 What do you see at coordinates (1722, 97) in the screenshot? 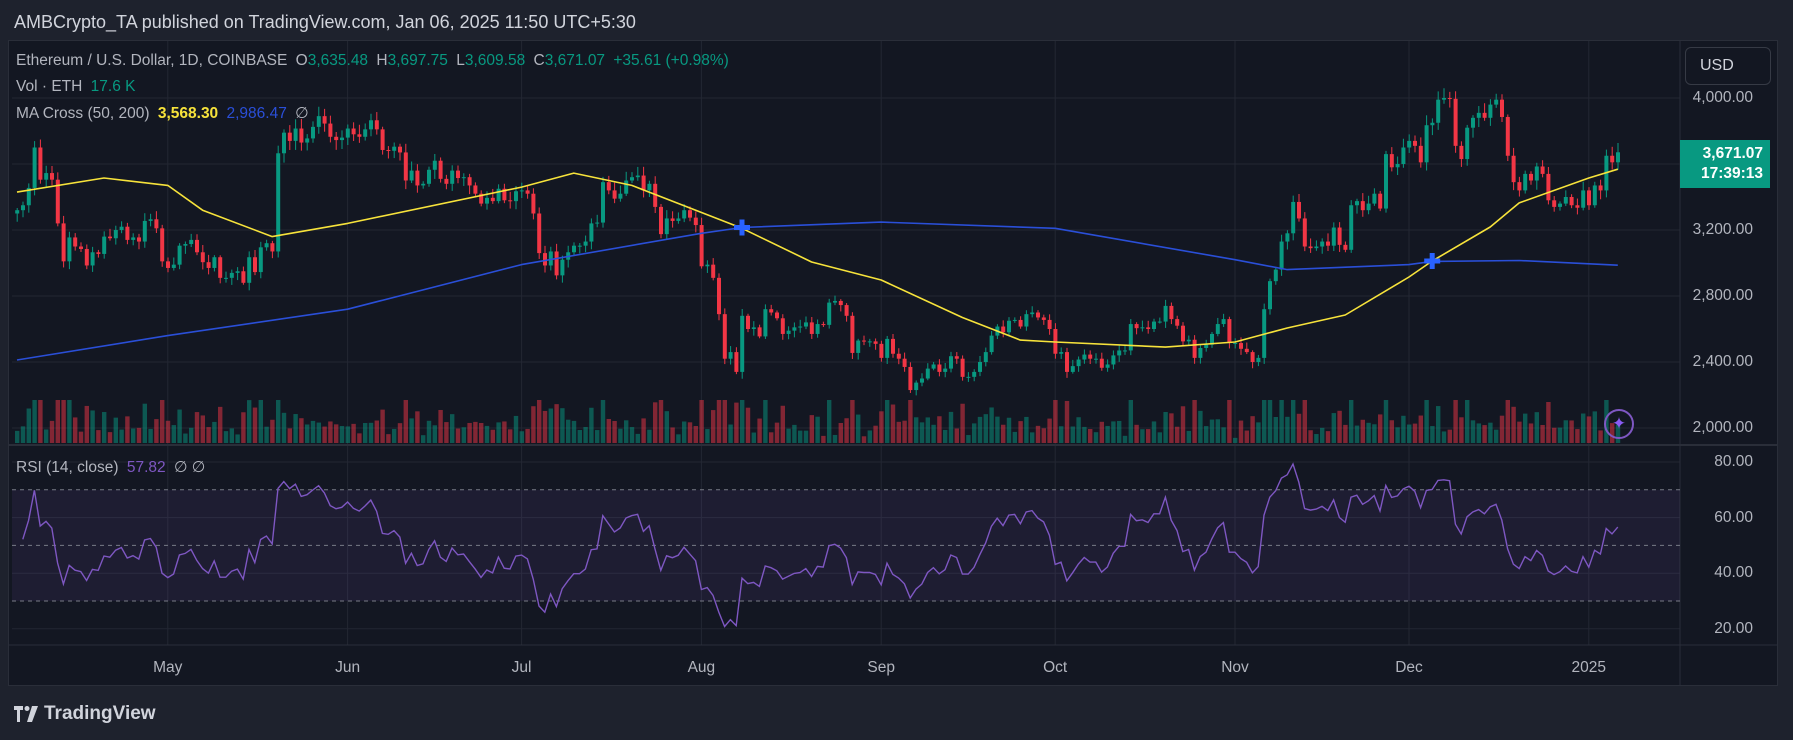
I see `price-axis-label: 4,000.00` at bounding box center [1722, 97].